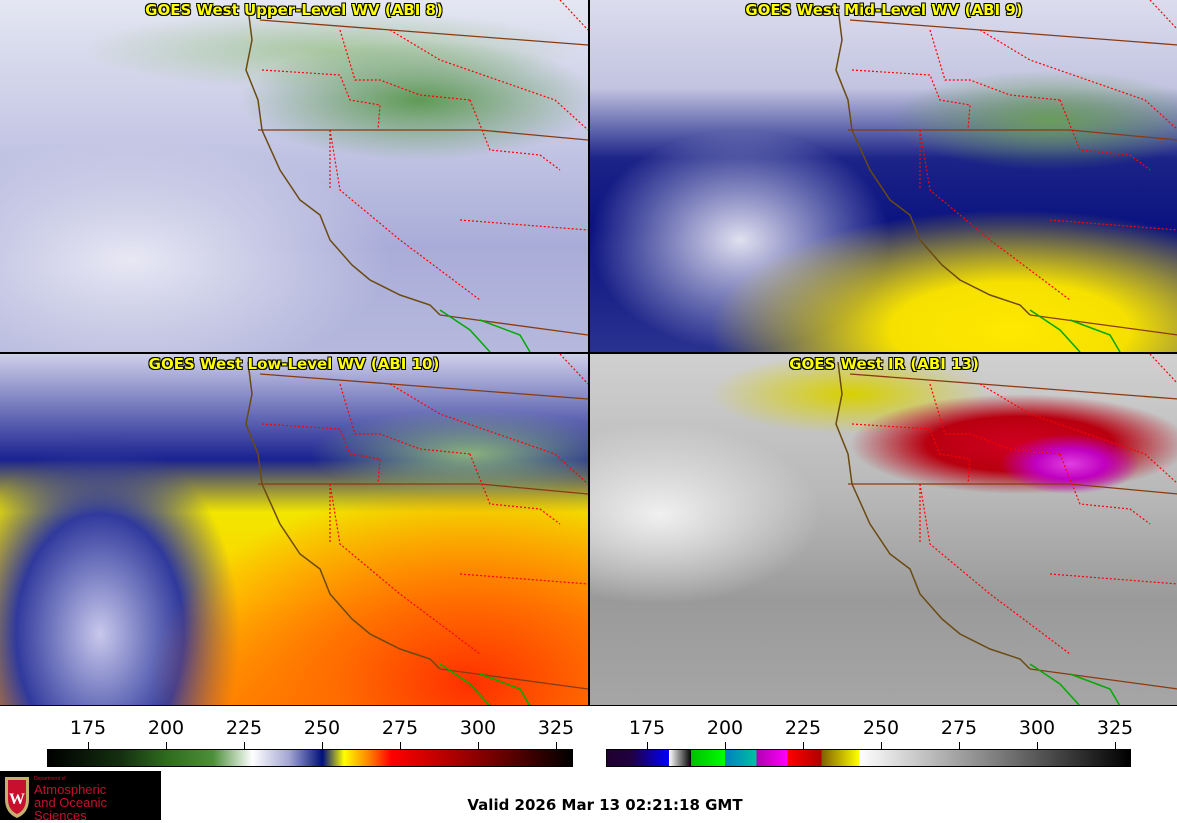  Describe the element at coordinates (310, 758) in the screenshot. I see `wv-colorbar` at that location.